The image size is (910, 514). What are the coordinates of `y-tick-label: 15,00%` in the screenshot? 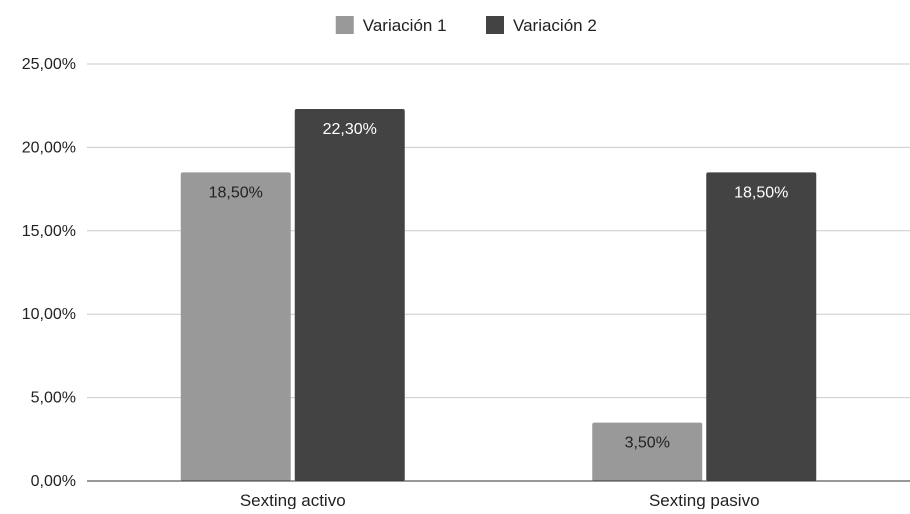 It's located at (49, 231).